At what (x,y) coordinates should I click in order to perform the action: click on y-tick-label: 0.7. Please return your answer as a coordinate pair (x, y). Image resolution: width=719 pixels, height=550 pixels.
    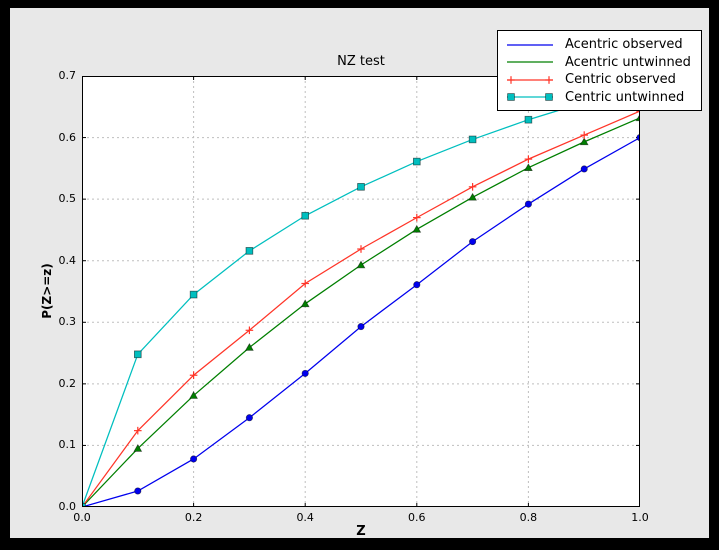
    Looking at the image, I should click on (67, 75).